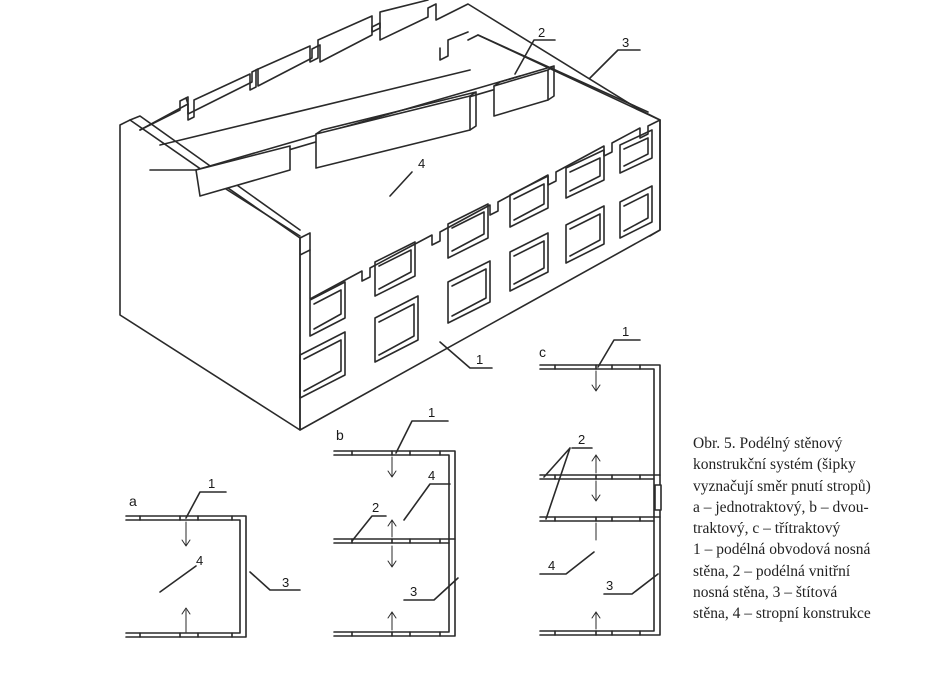 The width and height of the screenshot is (939, 680). What do you see at coordinates (396, 528) in the screenshot?
I see `plan-b` at bounding box center [396, 528].